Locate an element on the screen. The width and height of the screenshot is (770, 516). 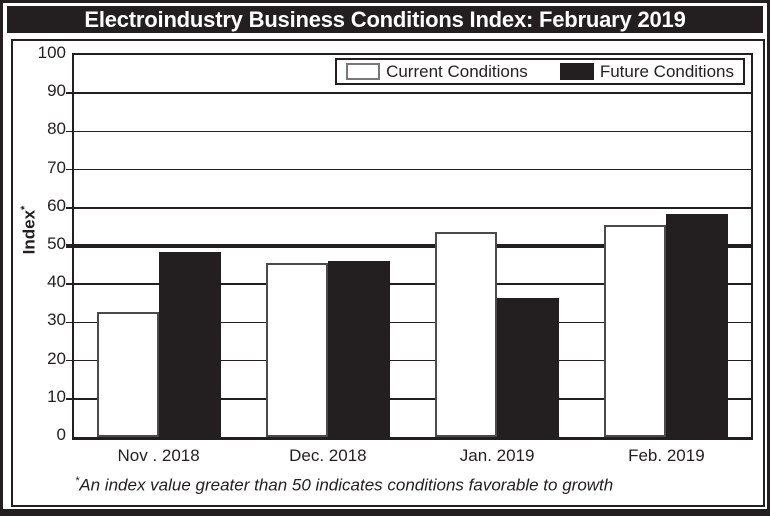
y-tick-label-100: 100 is located at coordinates (51, 52).